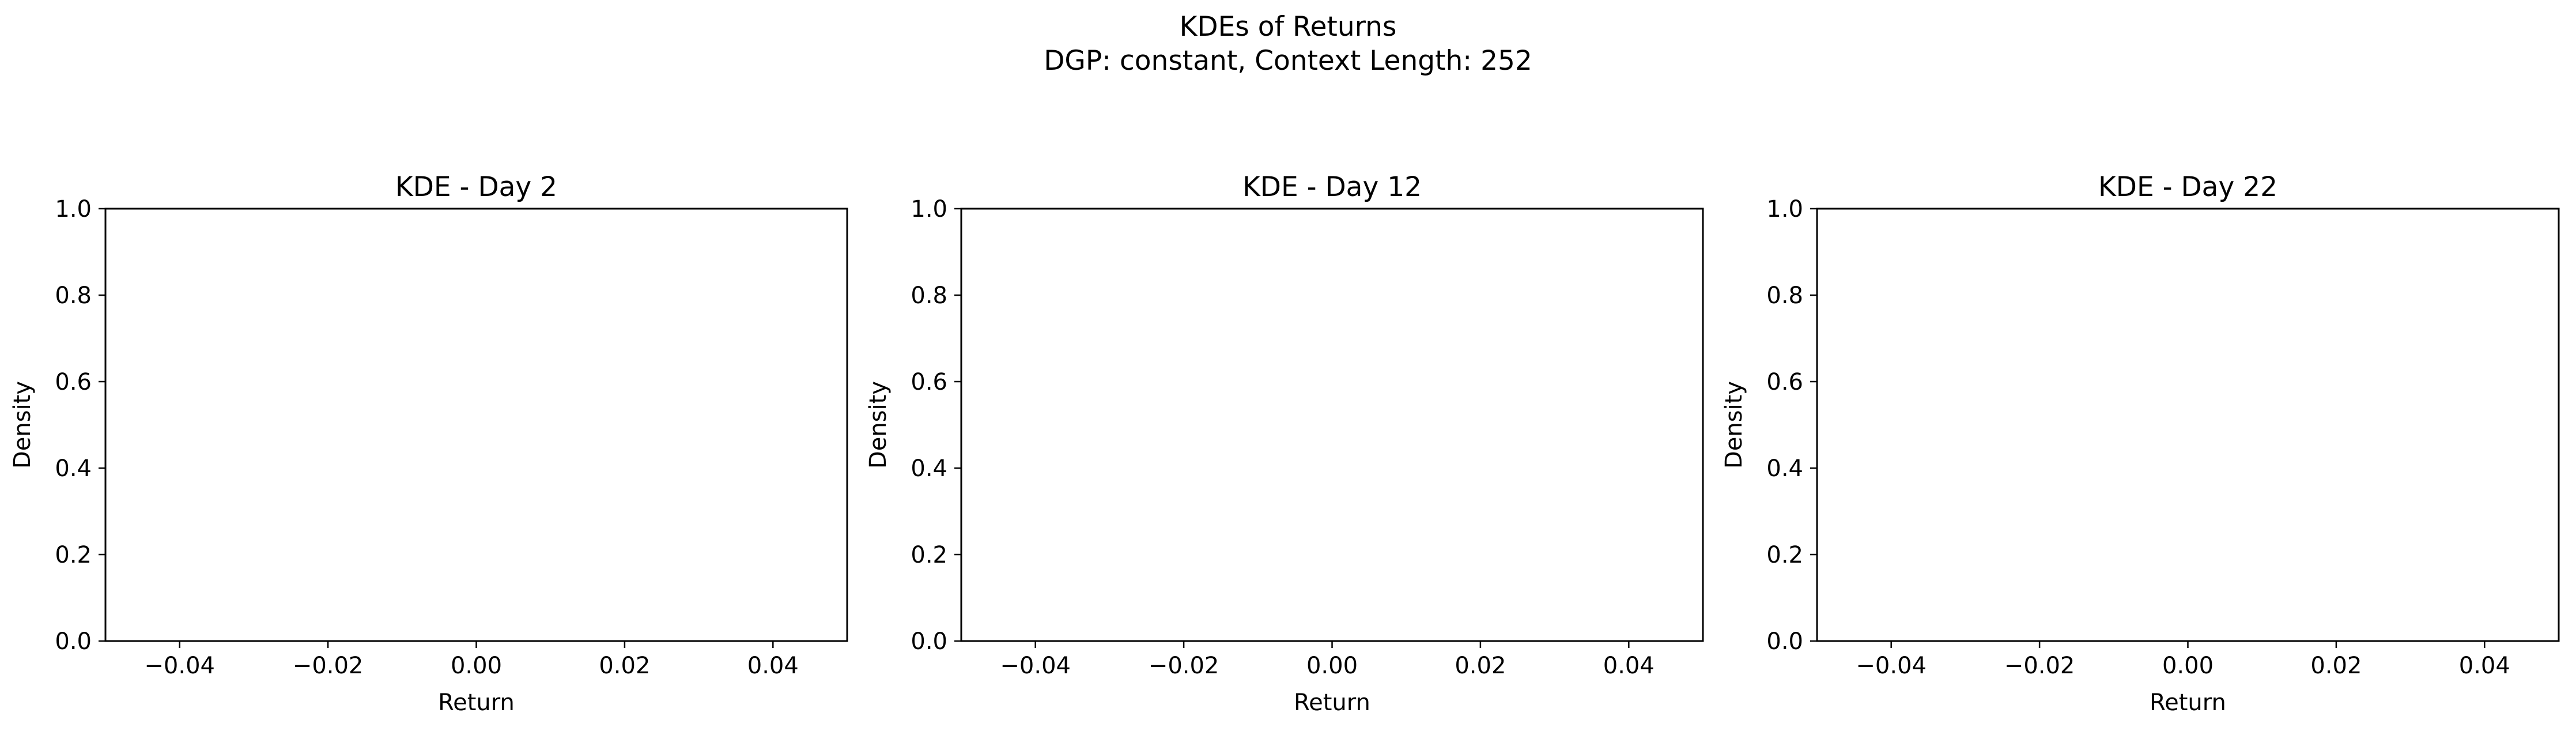 The image size is (2576, 735). I want to click on subplot-title: KDE - Day 2, so click(476, 187).